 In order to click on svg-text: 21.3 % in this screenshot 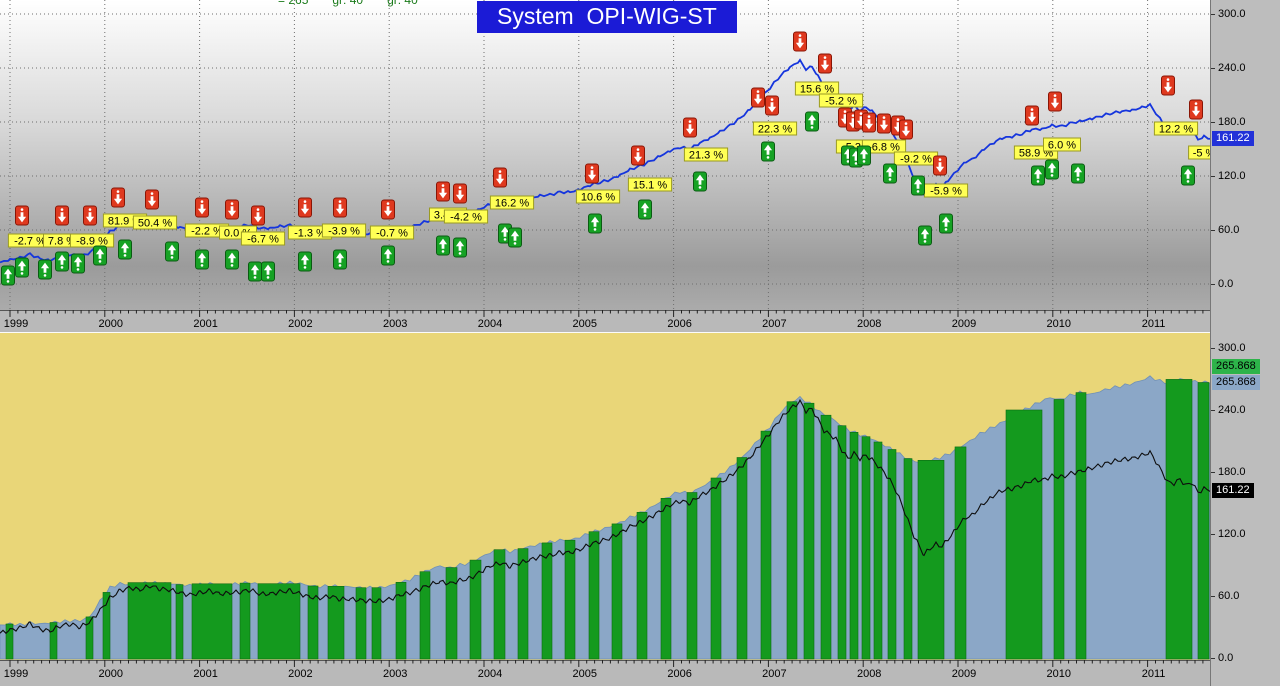, I will do `click(706, 156)`.